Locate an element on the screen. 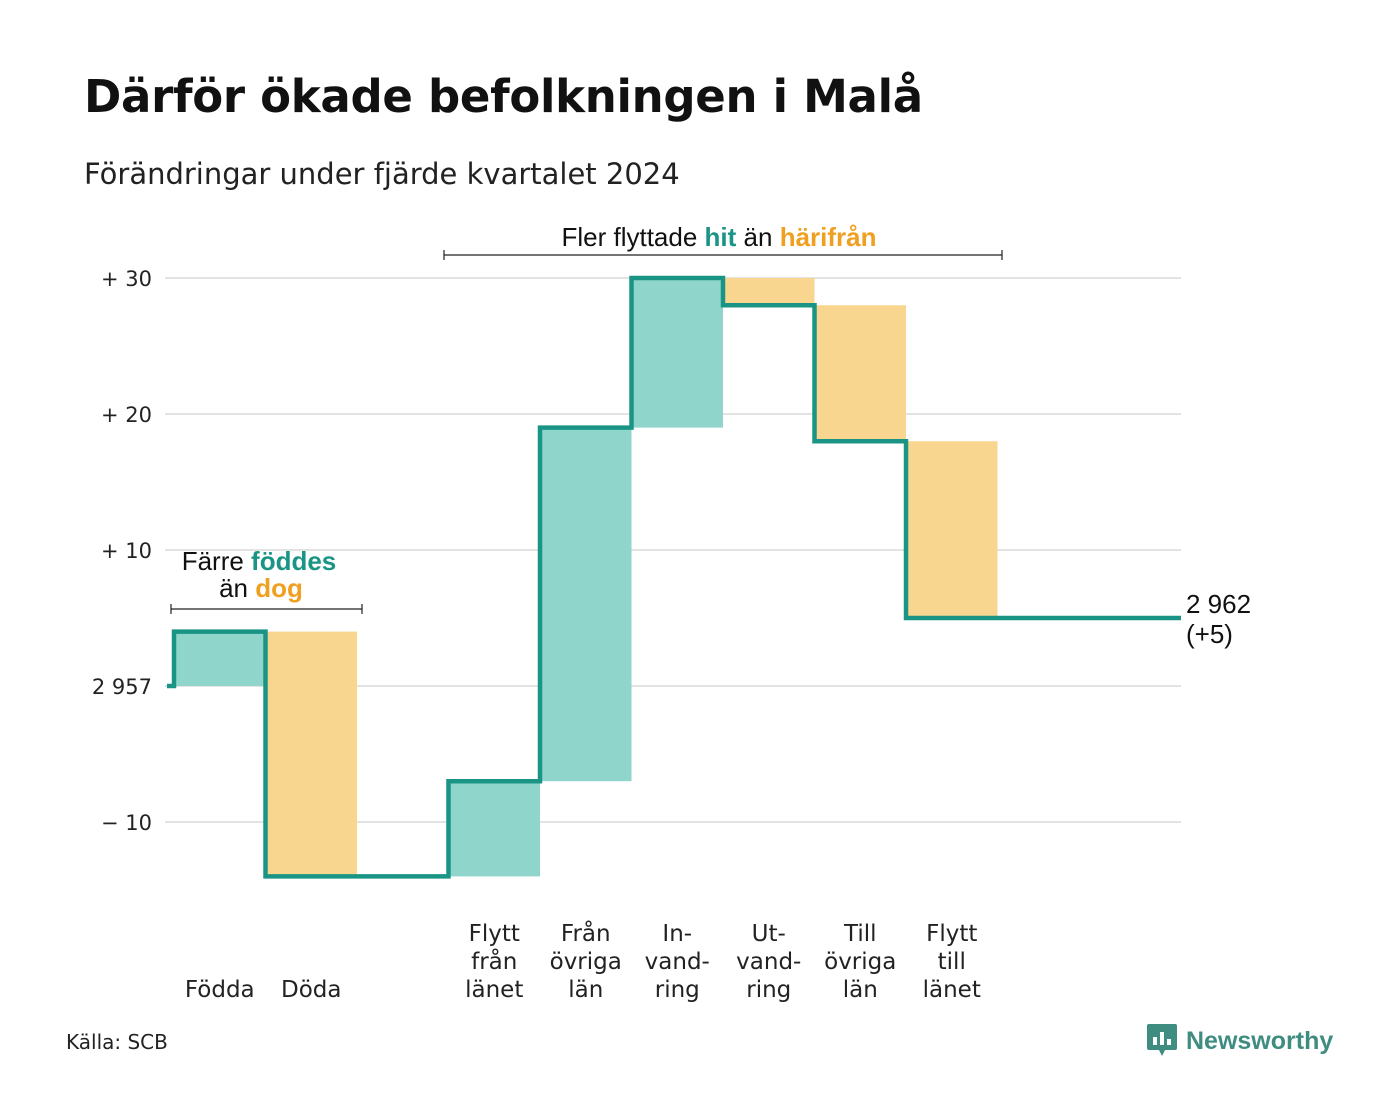 This screenshot has height=1120, width=1400. category-label: Till övriga län is located at coordinates (860, 962).